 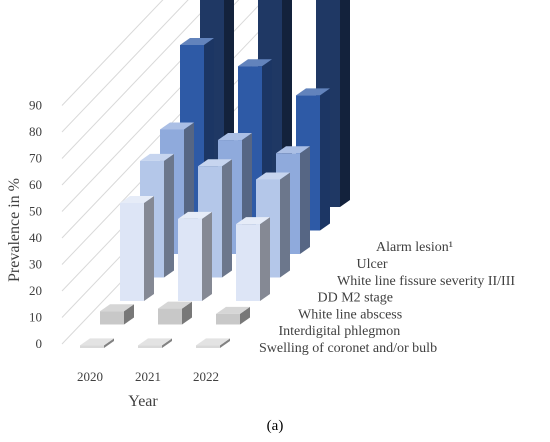 I want to click on series-label: Ulcer, so click(x=372, y=264).